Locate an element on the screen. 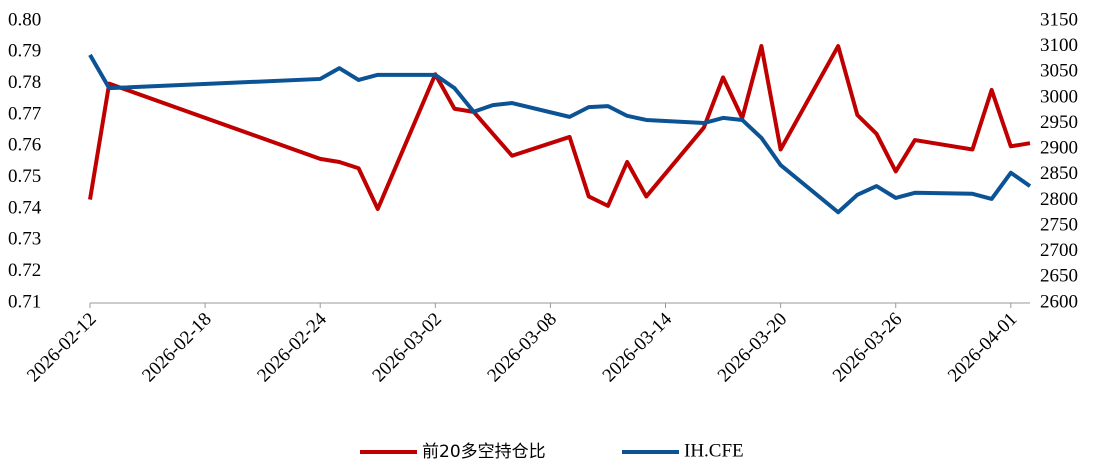  y2-tick-label: 2850 is located at coordinates (1059, 173).